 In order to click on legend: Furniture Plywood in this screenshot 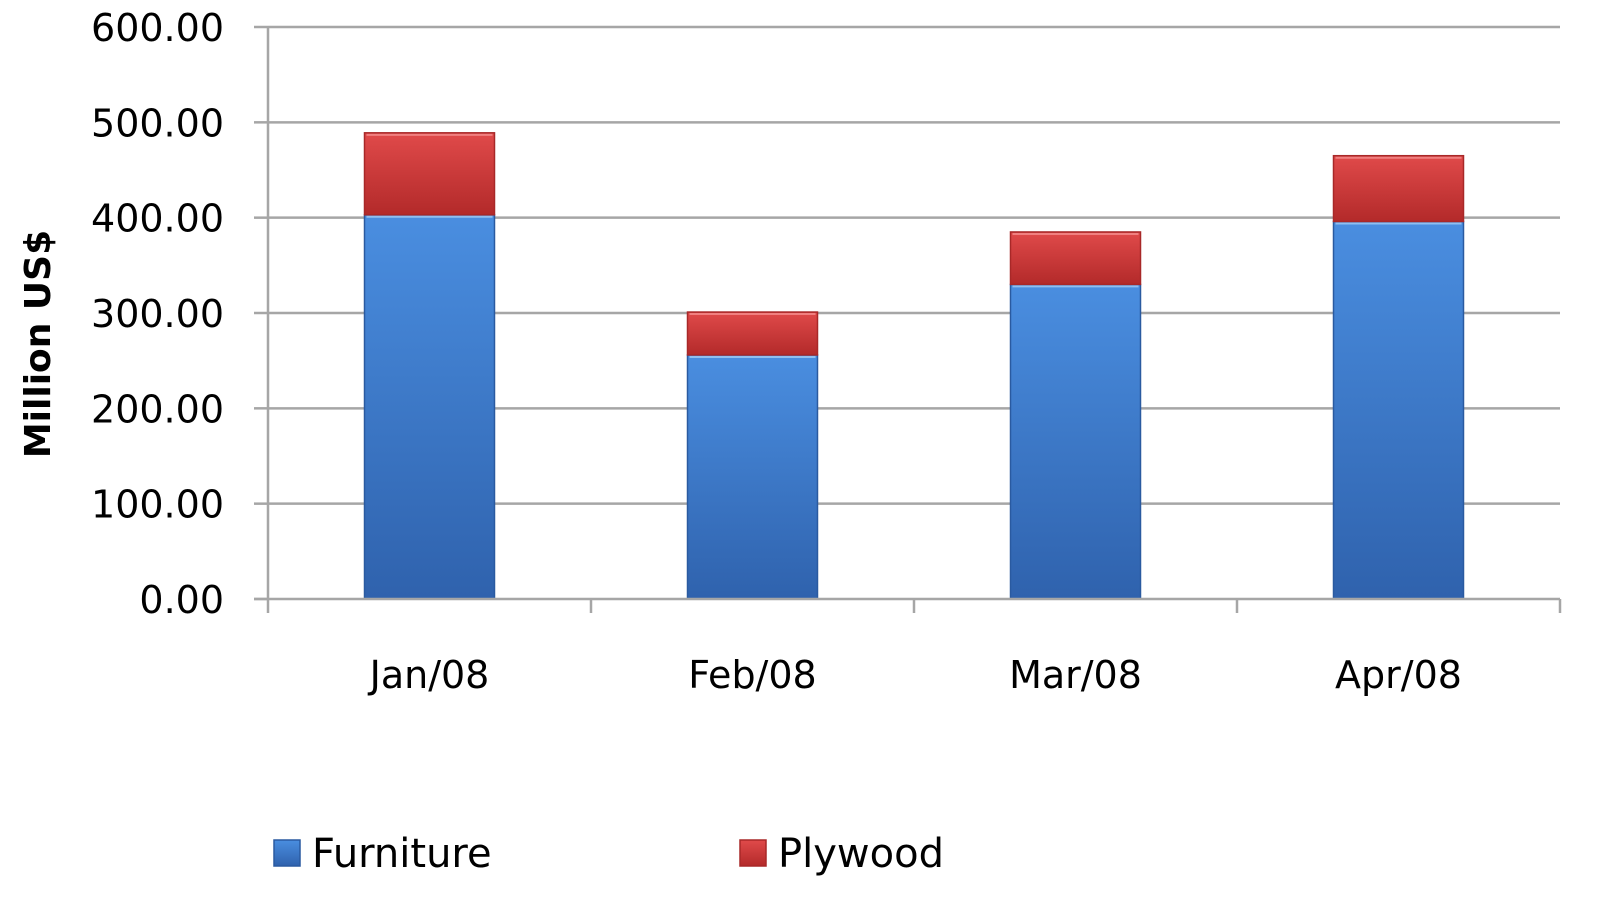, I will do `click(608, 854)`.